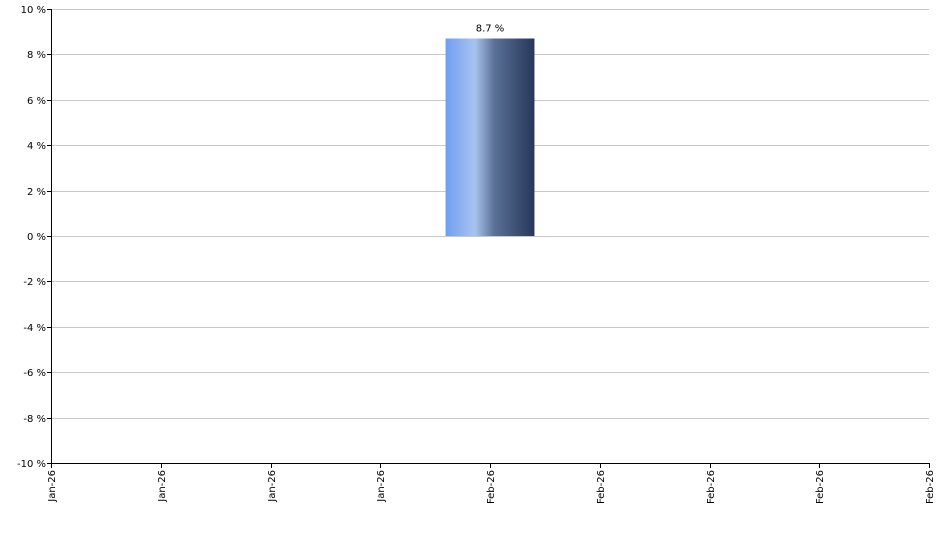 Image resolution: width=940 pixels, height=554 pixels. I want to click on y-tick-label: -2 %, so click(34, 282).